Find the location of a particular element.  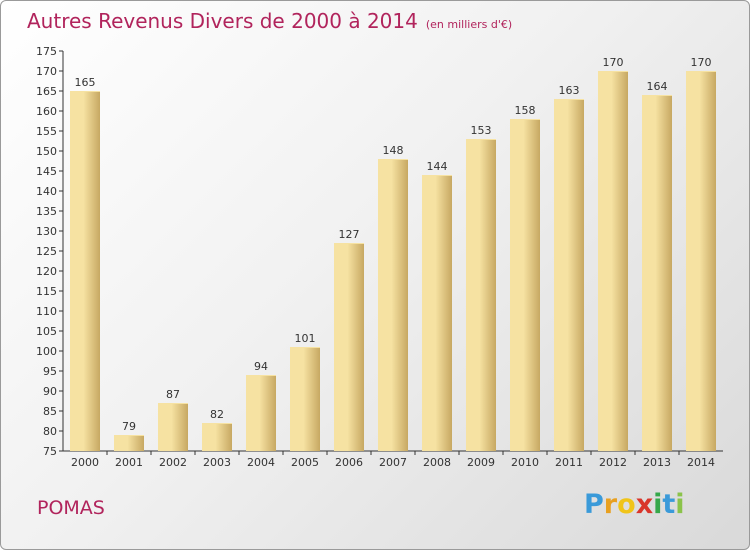

x-tick-label: 2007 is located at coordinates (393, 462).